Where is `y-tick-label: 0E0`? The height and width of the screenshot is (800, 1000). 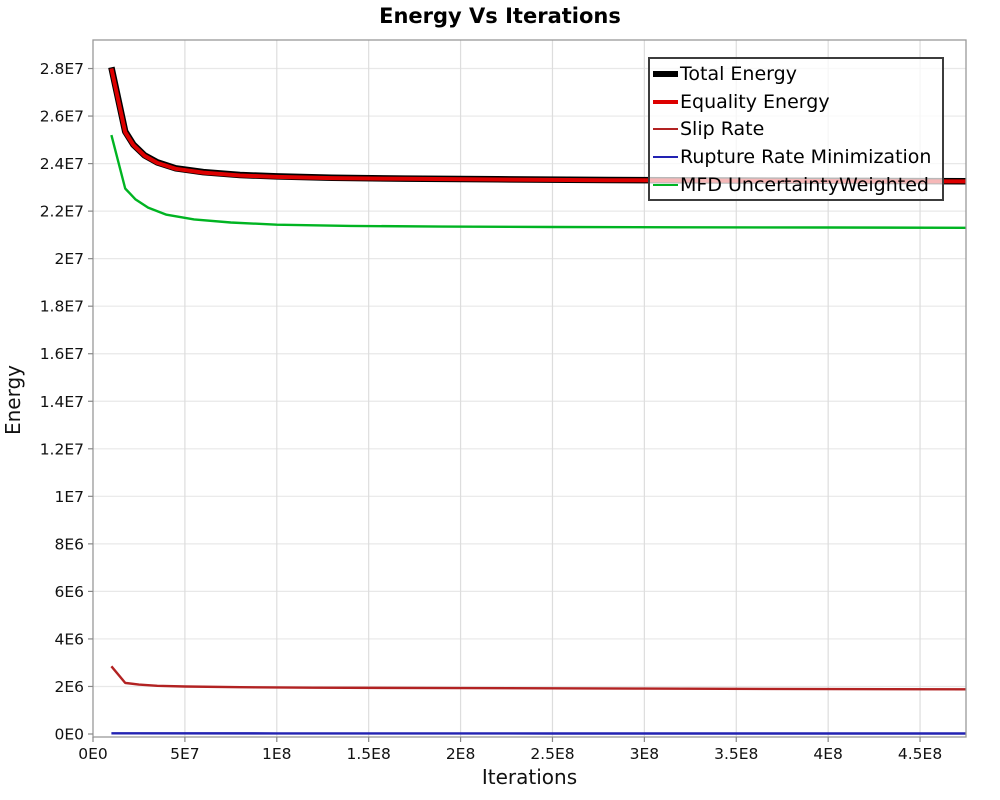
y-tick-label: 0E0 is located at coordinates (69, 735).